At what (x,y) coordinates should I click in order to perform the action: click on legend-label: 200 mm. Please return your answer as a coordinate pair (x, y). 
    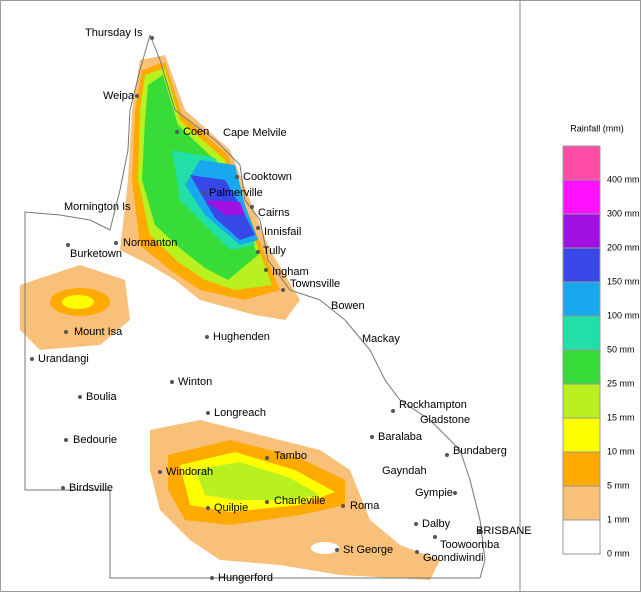
    Looking at the image, I should click on (623, 247).